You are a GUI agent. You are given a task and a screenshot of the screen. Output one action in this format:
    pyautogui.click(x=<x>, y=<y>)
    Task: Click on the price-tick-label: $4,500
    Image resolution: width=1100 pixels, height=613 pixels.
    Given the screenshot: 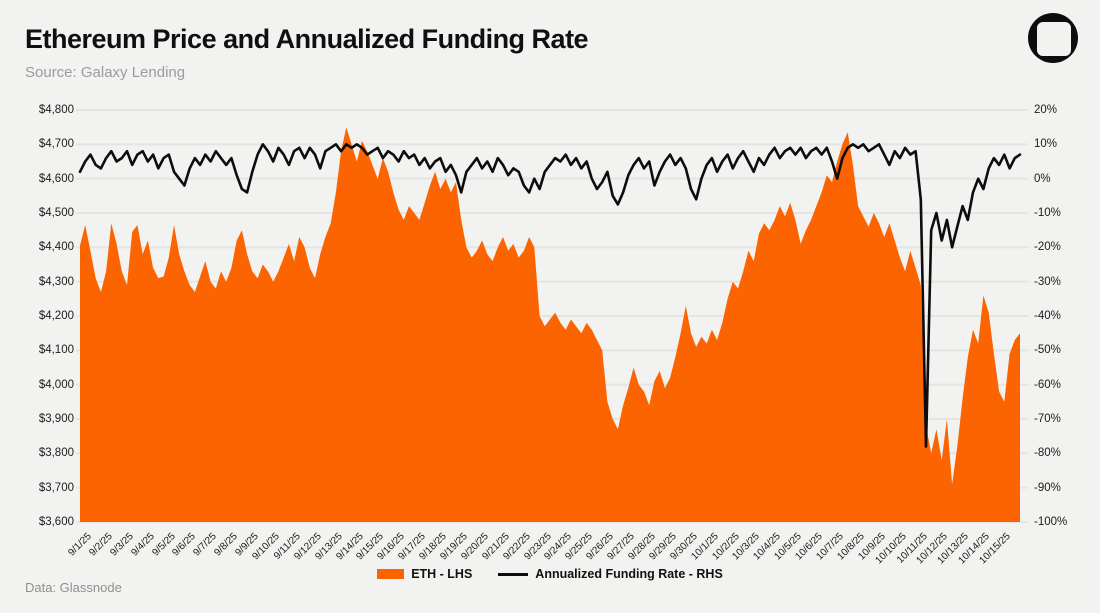 What is the action you would take?
    pyautogui.click(x=56, y=213)
    